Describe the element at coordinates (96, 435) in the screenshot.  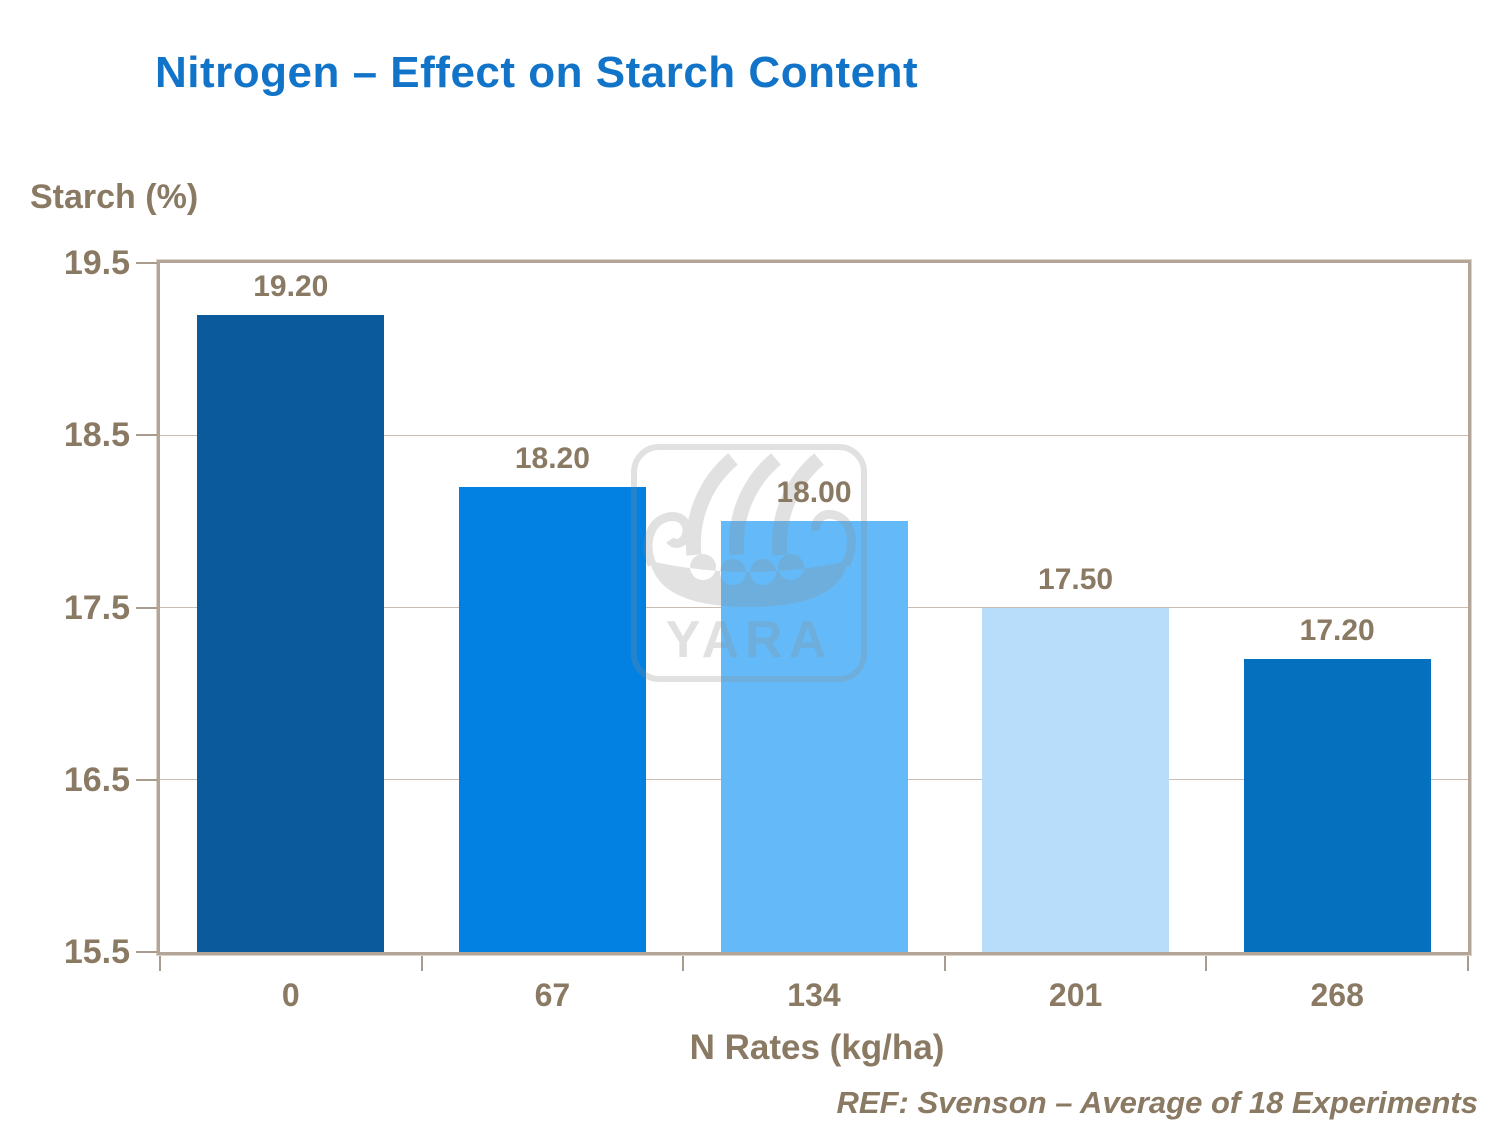
I see `y-tick-label: 18.5` at that location.